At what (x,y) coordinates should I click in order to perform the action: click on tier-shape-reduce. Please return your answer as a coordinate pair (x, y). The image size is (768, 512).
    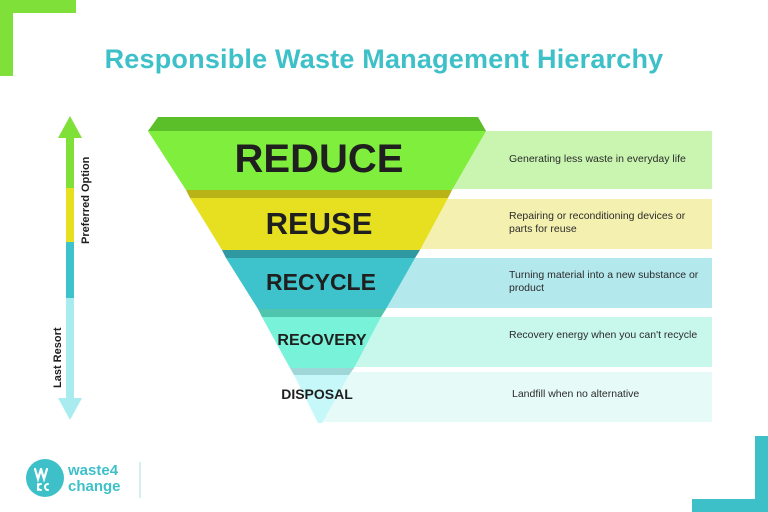
    Looking at the image, I should click on (317, 124).